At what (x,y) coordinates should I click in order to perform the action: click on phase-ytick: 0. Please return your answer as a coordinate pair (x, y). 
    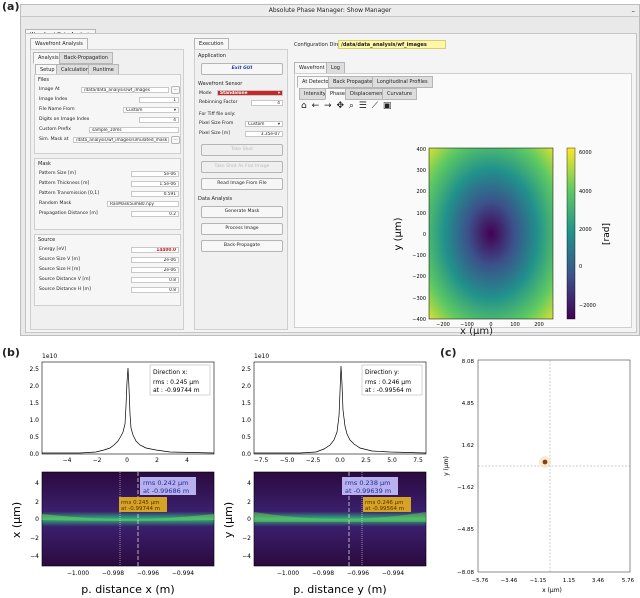
    Looking at the image, I should click on (424, 235).